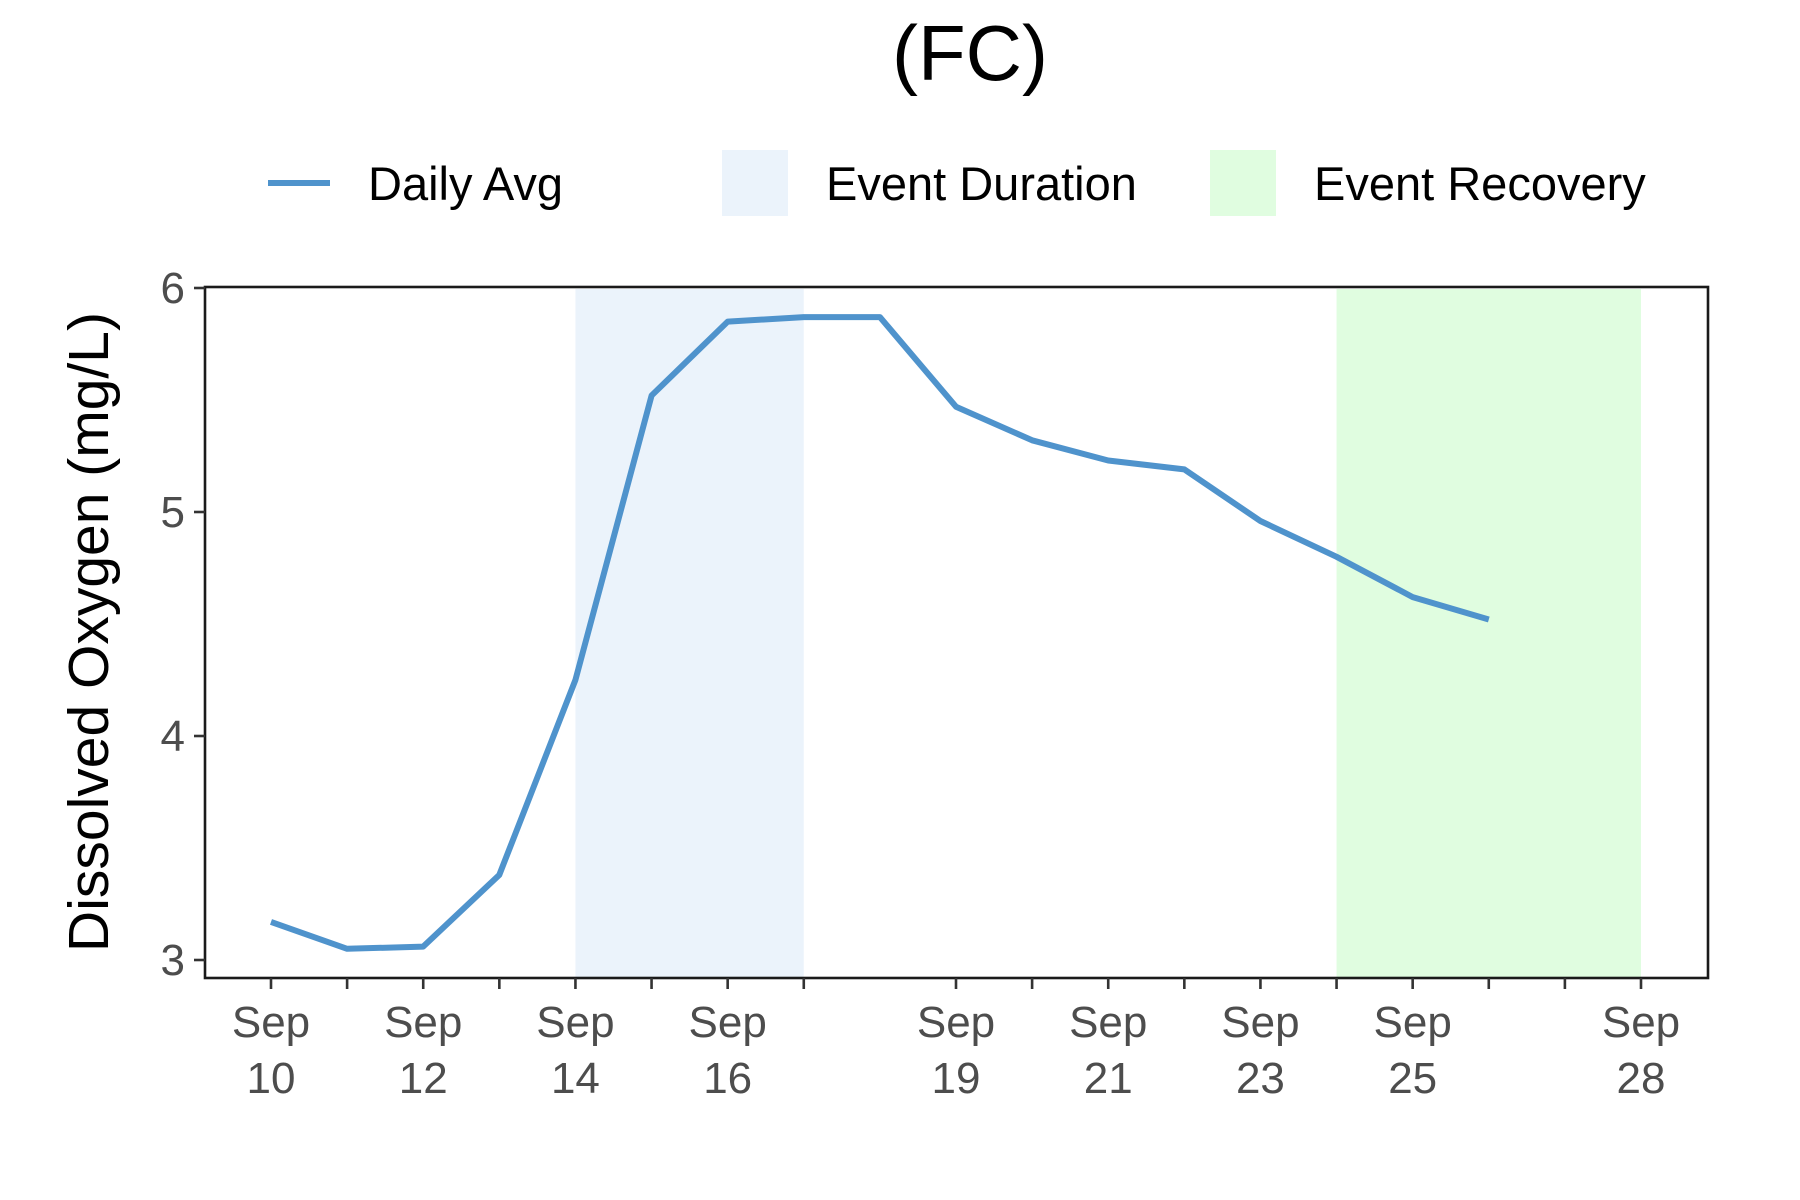 Image resolution: width=1800 pixels, height=1200 pixels. What do you see at coordinates (173, 736) in the screenshot?
I see `y-tick-label: 4` at bounding box center [173, 736].